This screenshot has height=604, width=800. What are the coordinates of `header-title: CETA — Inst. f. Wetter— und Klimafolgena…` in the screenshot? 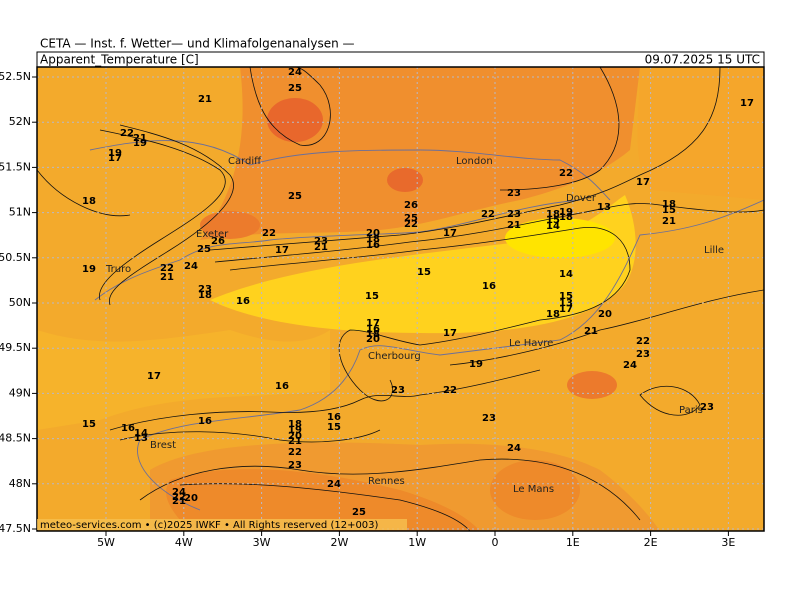 It's located at (197, 44).